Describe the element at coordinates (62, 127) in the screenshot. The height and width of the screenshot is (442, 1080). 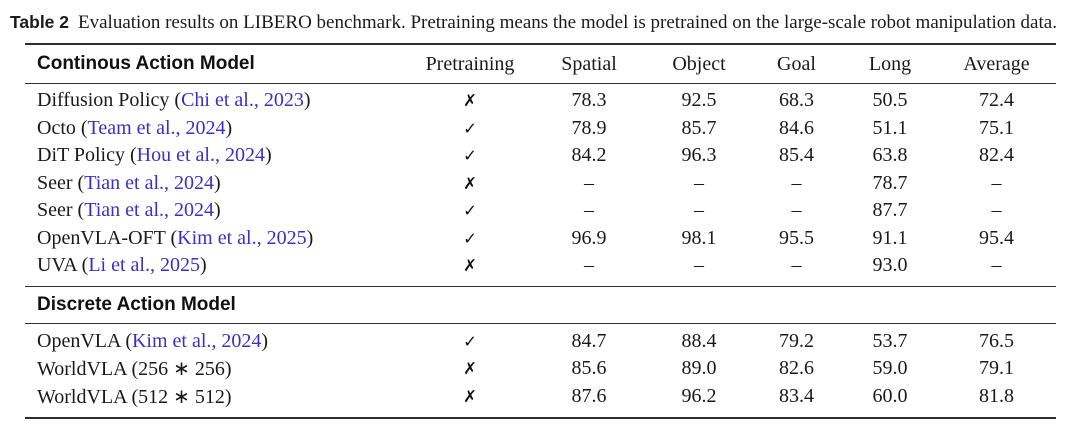
I see `model-name: Octo (` at that location.